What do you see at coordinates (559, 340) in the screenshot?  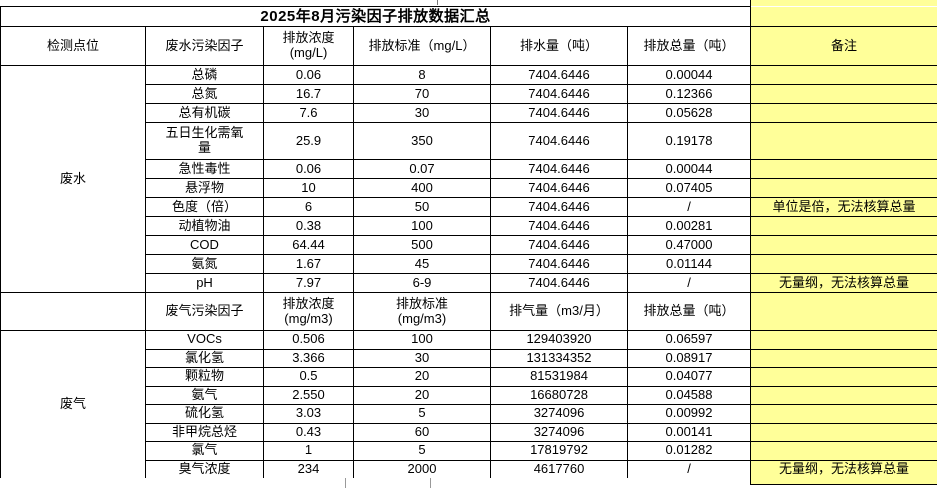 I see `cell-volume: 129403920` at bounding box center [559, 340].